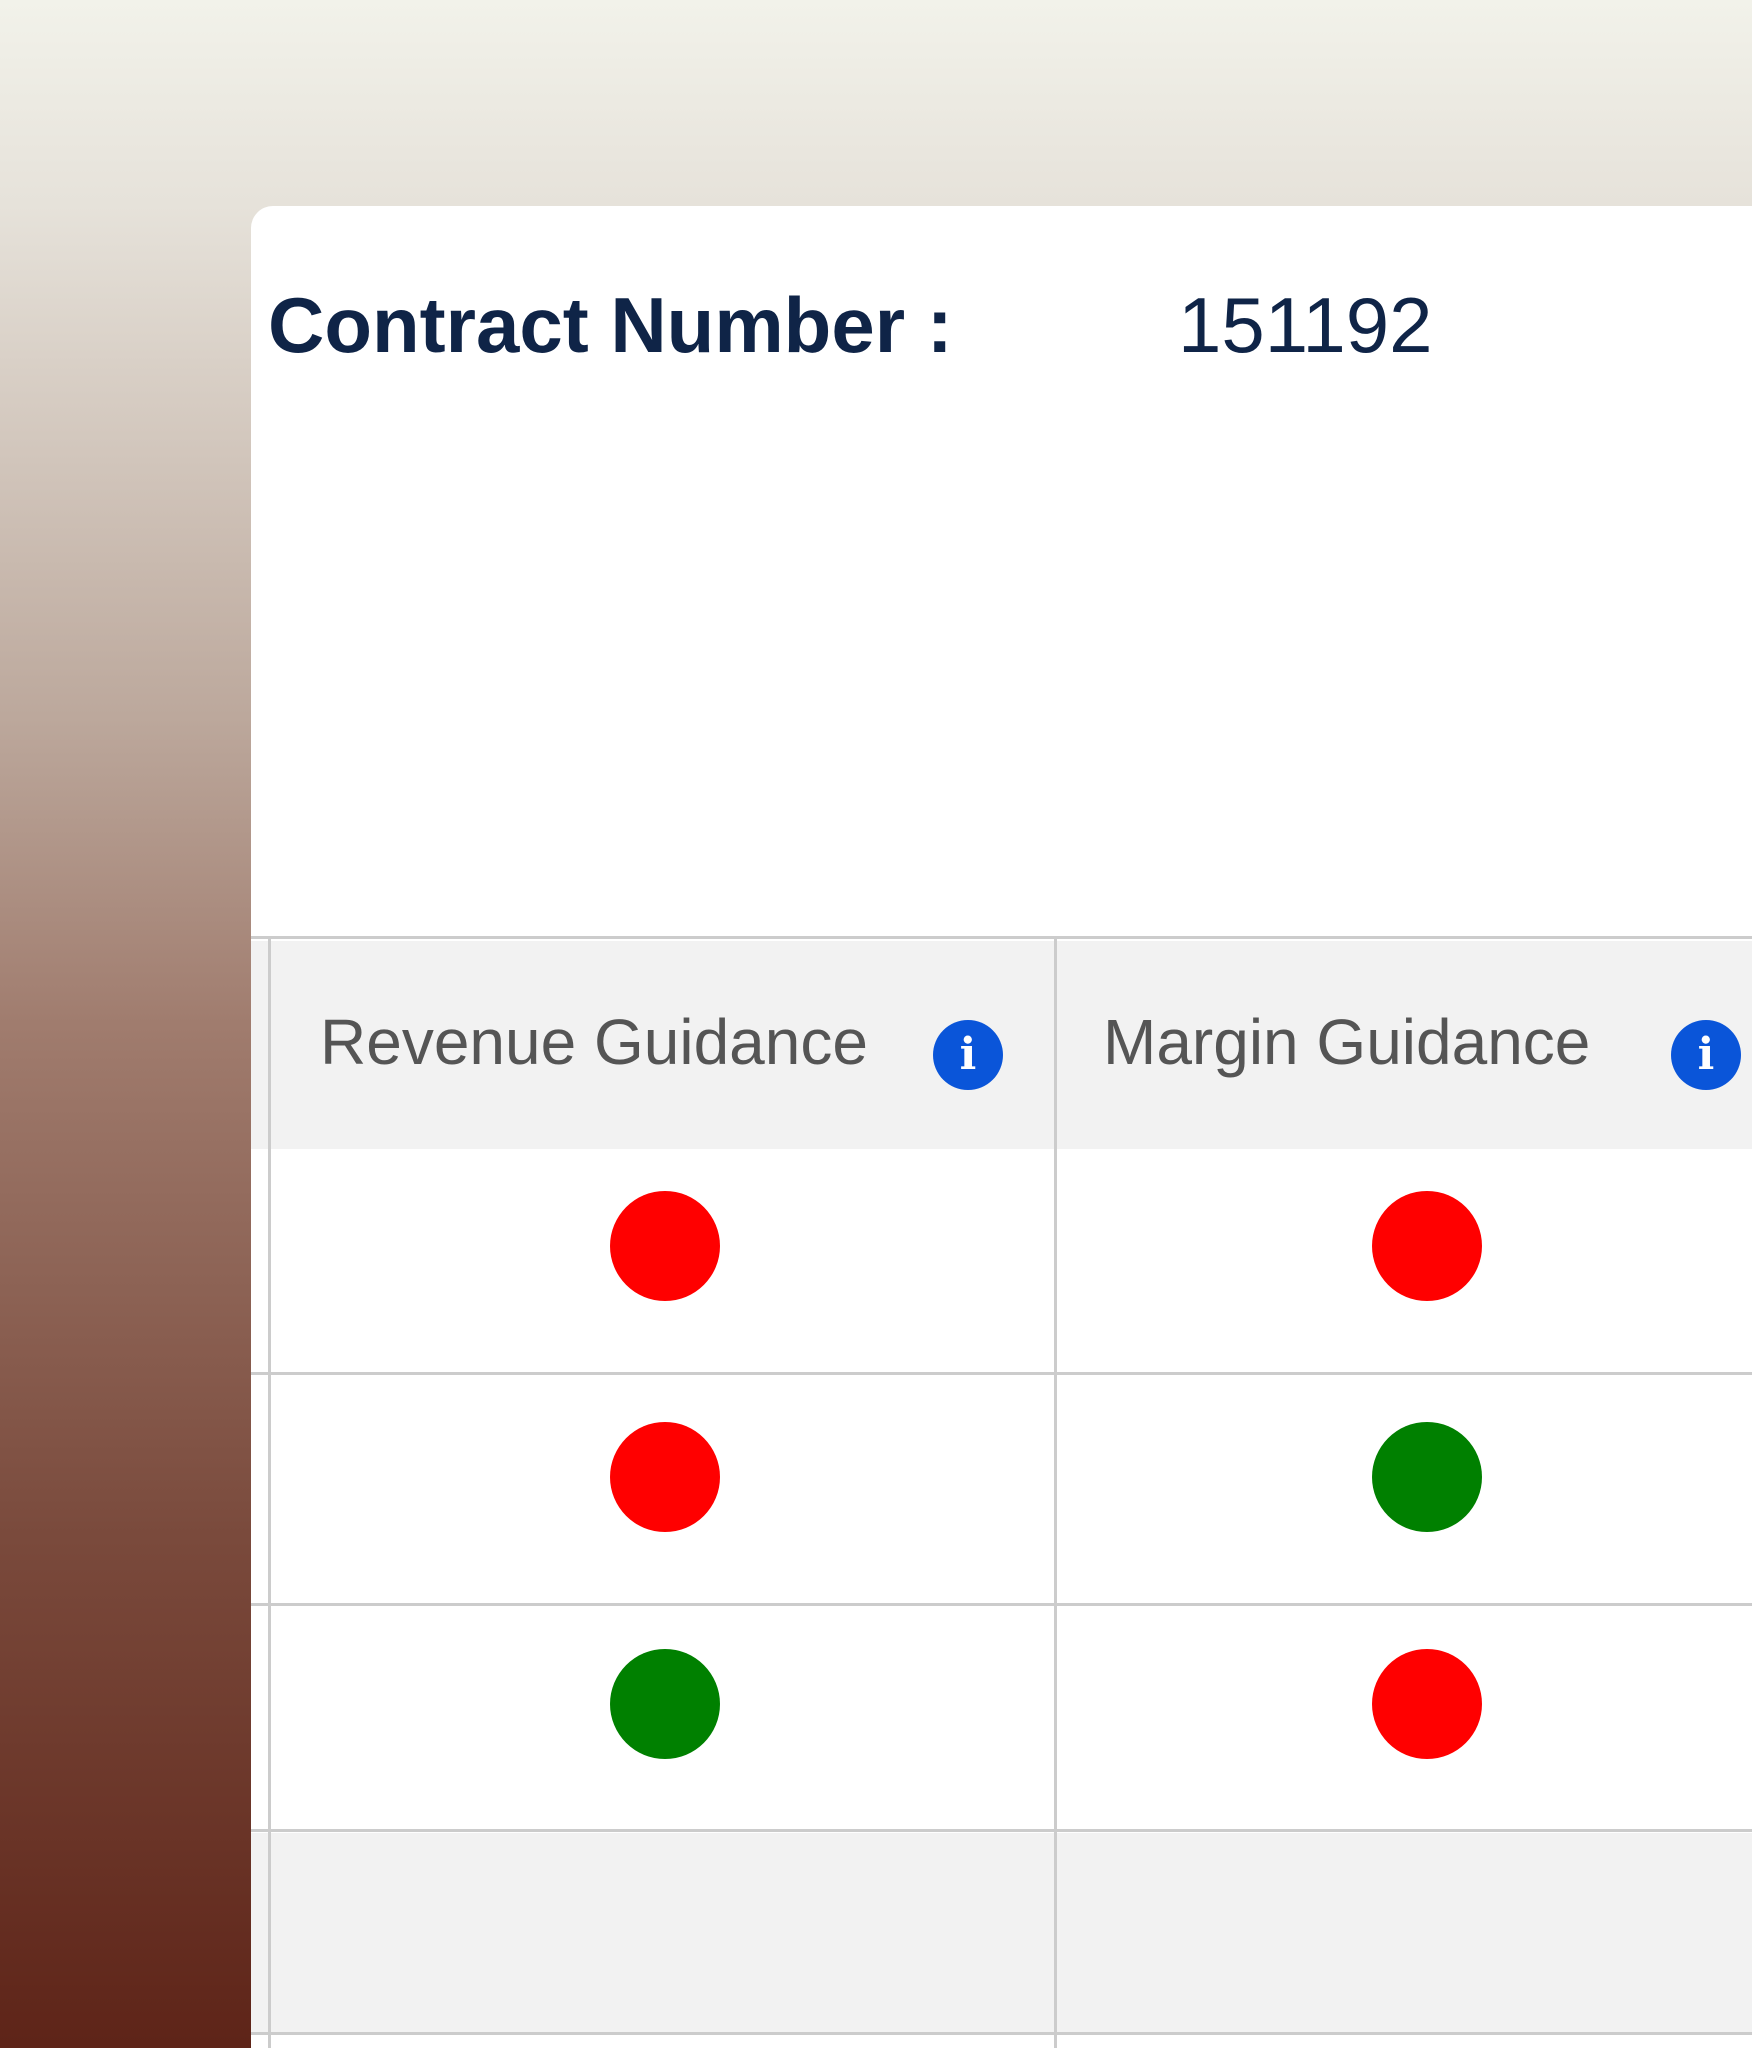  I want to click on table-footer-row, so click(1001, 1932).